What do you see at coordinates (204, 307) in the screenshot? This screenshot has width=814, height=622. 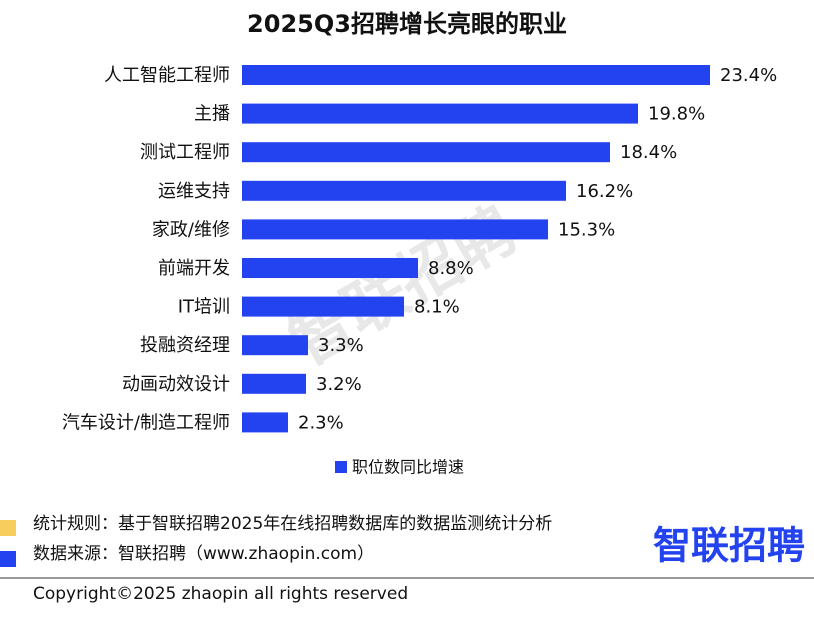 I see `y-tick-label: IT培训` at bounding box center [204, 307].